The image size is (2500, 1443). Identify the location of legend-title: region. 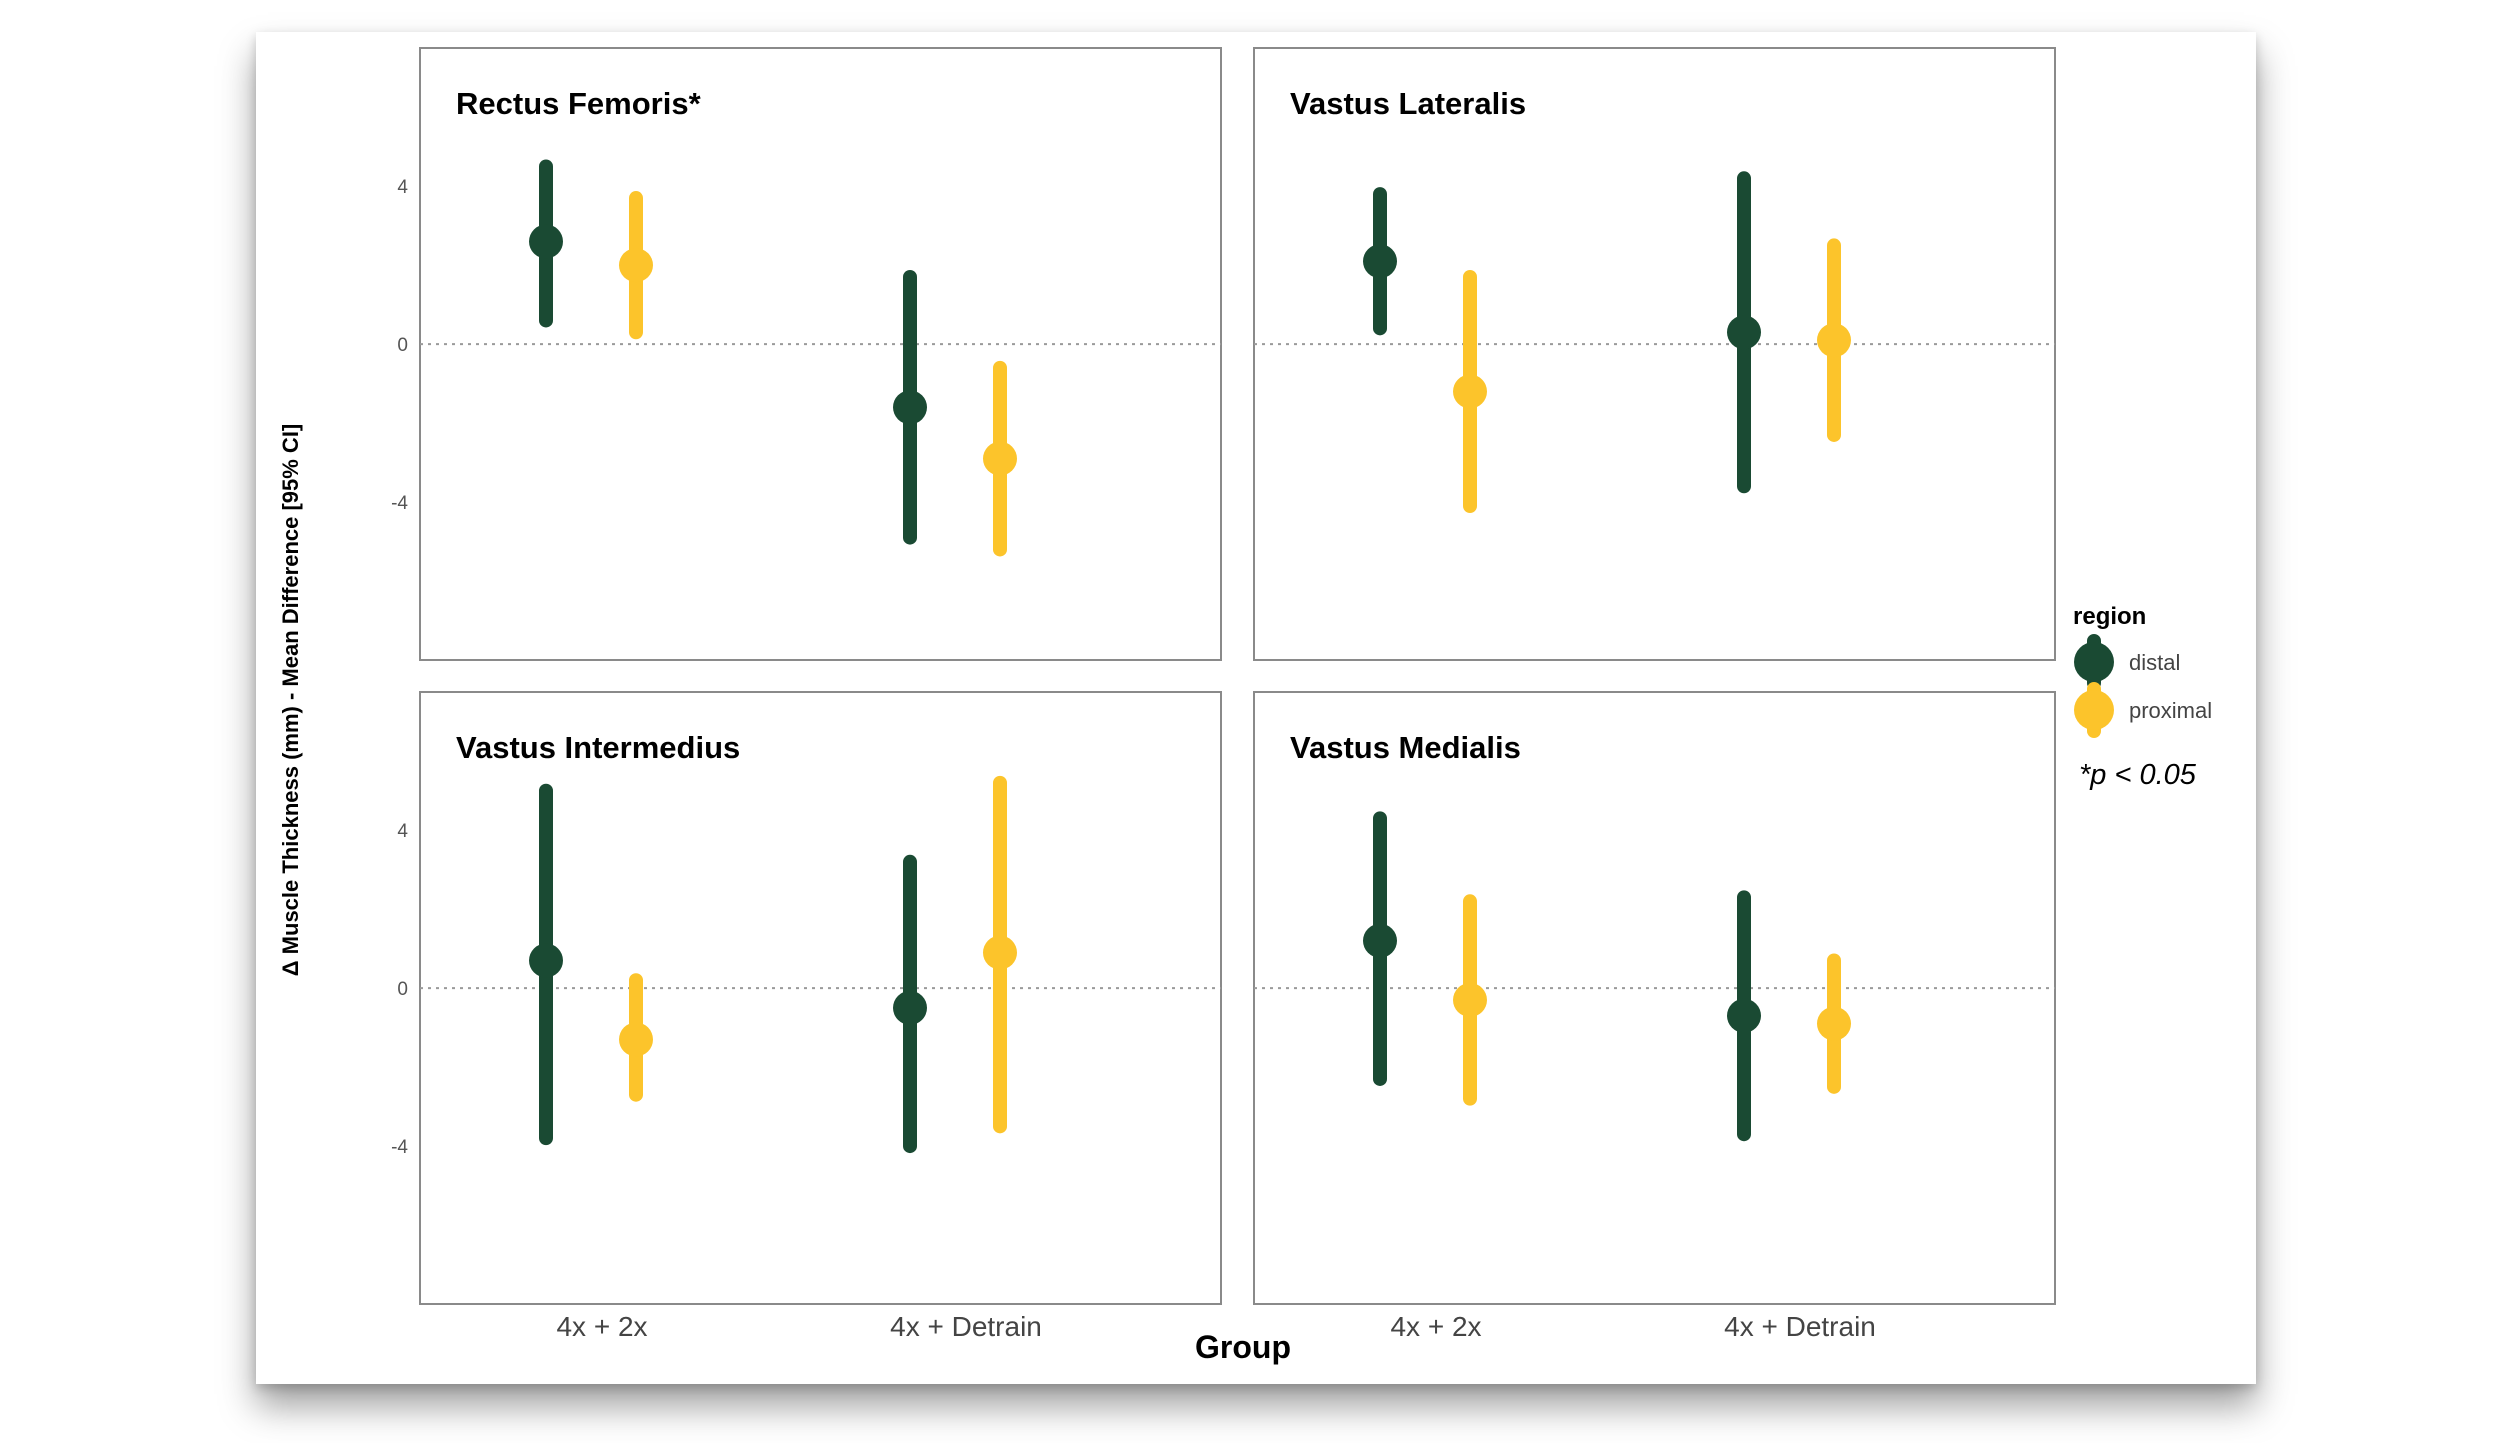
(2109, 616).